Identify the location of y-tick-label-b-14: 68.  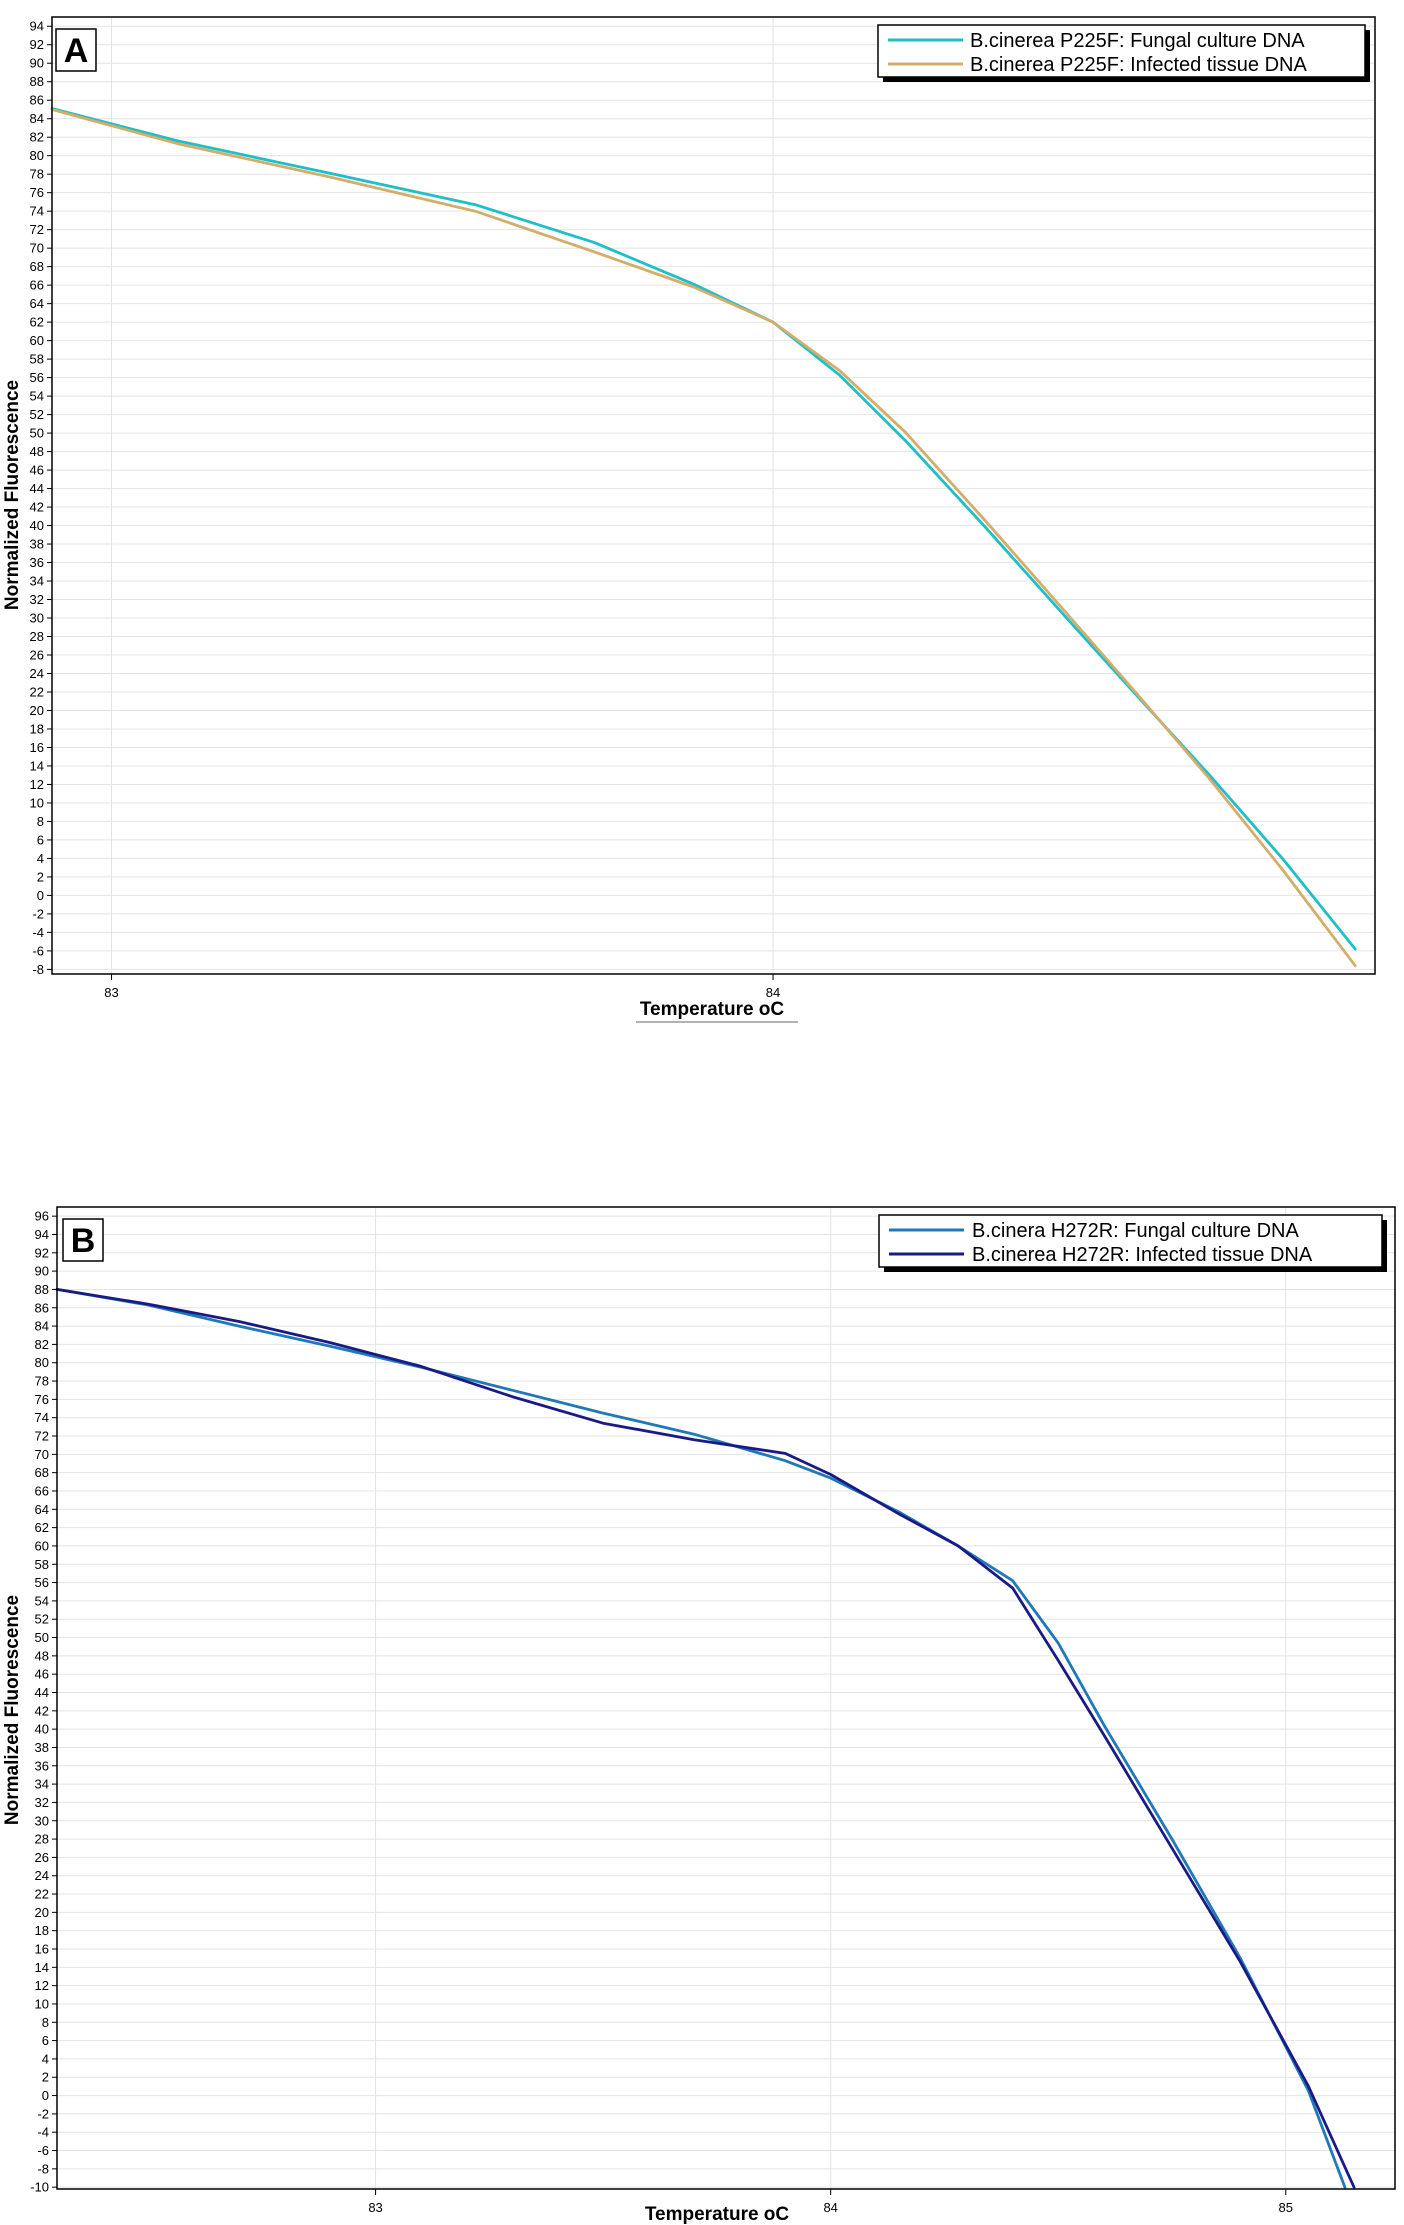
(42, 1472).